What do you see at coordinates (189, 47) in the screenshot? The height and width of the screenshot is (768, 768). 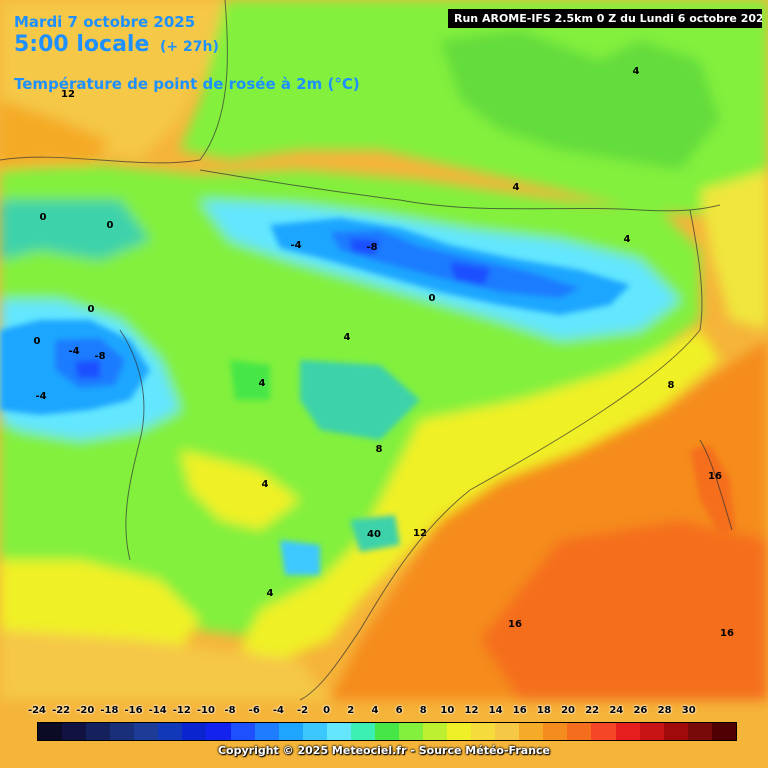 I see `forecast-lead-time: (+ 27h)` at bounding box center [189, 47].